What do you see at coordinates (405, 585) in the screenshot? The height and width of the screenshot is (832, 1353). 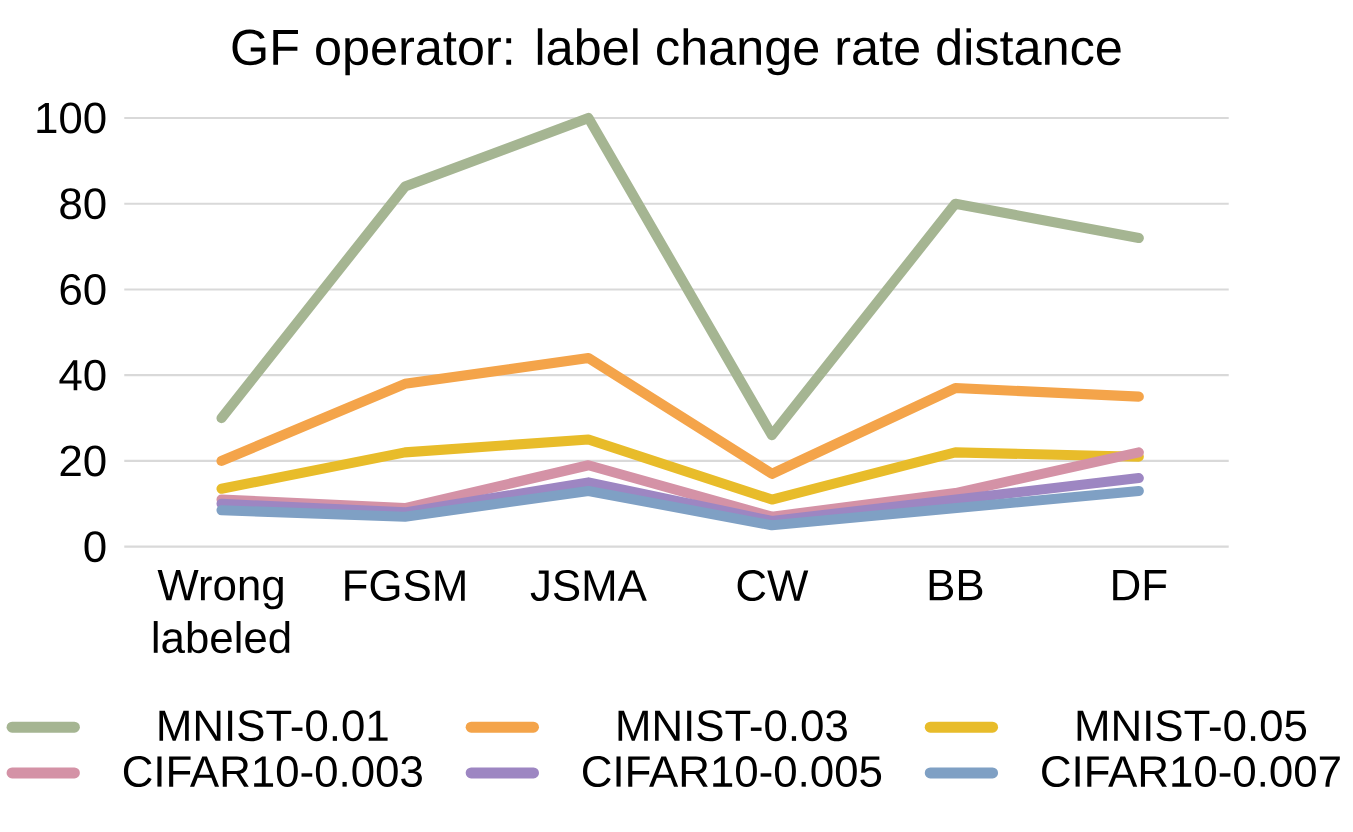 I see `x-tick-label: FGSM` at bounding box center [405, 585].